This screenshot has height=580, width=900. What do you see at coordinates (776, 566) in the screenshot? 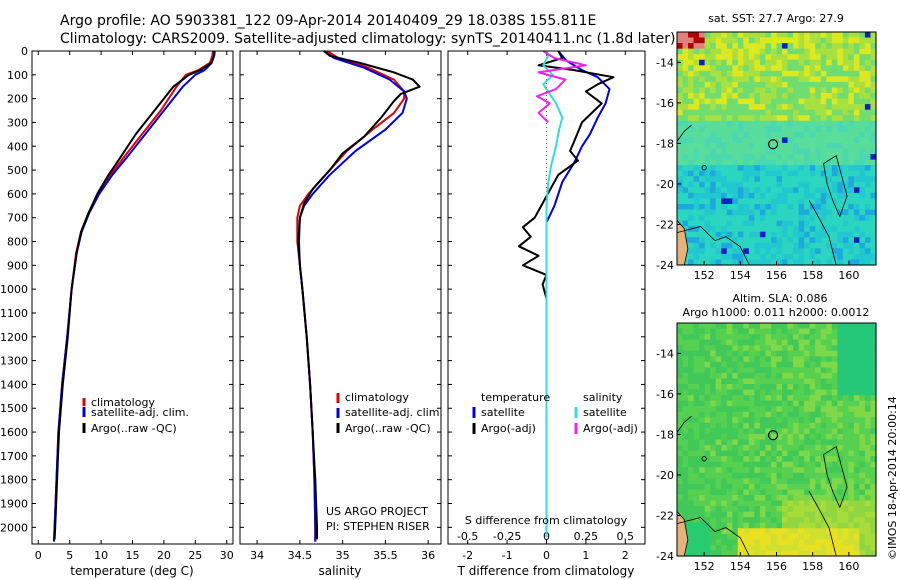
I see `x-tick-label: 156` at bounding box center [776, 566].